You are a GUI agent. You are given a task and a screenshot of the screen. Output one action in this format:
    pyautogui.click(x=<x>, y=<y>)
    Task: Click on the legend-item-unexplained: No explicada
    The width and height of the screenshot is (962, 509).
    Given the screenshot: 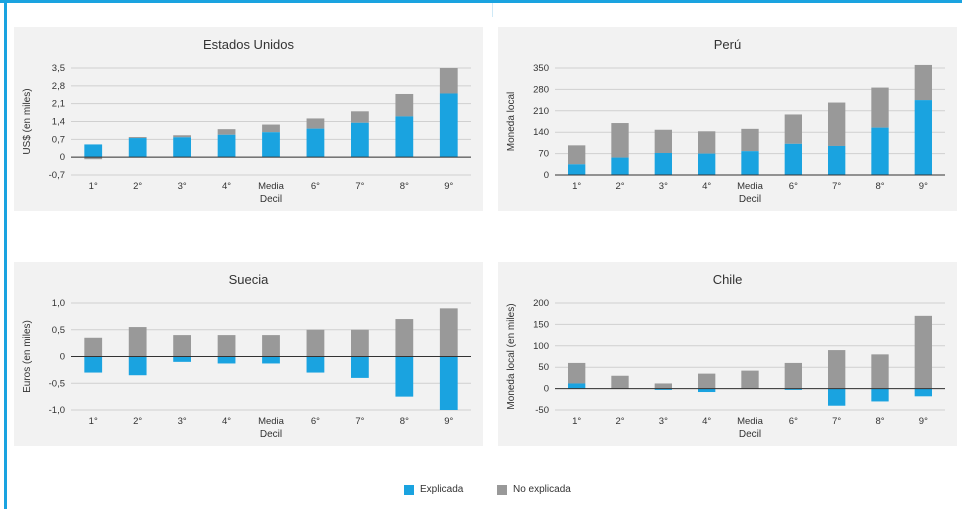 What is the action you would take?
    pyautogui.click(x=534, y=489)
    